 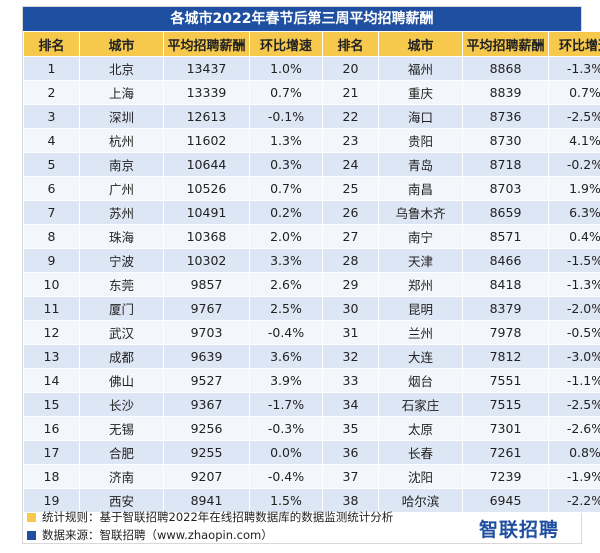 What do you see at coordinates (121, 188) in the screenshot?
I see `left-city-cell: 广州` at bounding box center [121, 188].